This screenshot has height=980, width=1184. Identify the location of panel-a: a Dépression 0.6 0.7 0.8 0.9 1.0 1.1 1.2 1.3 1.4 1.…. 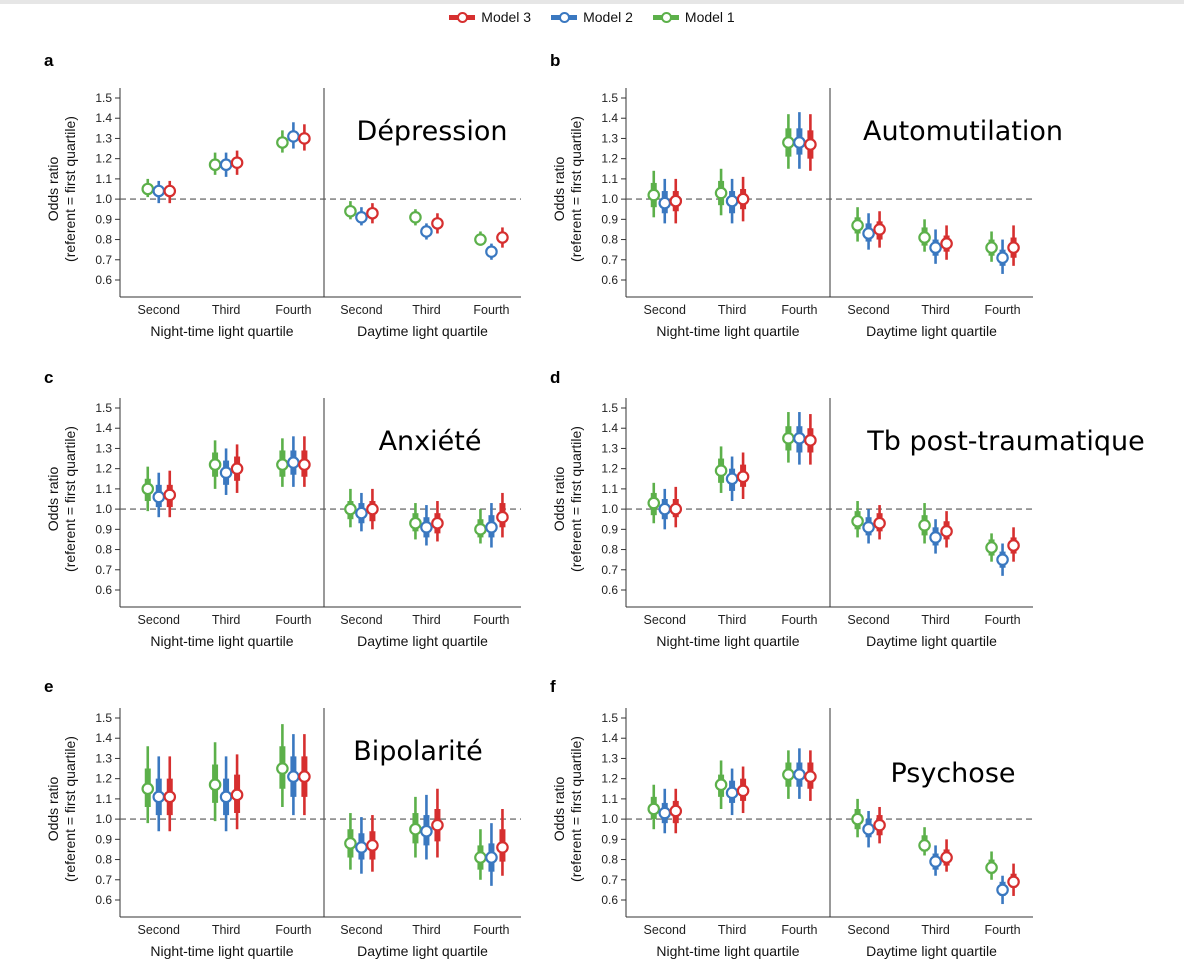
(282, 195).